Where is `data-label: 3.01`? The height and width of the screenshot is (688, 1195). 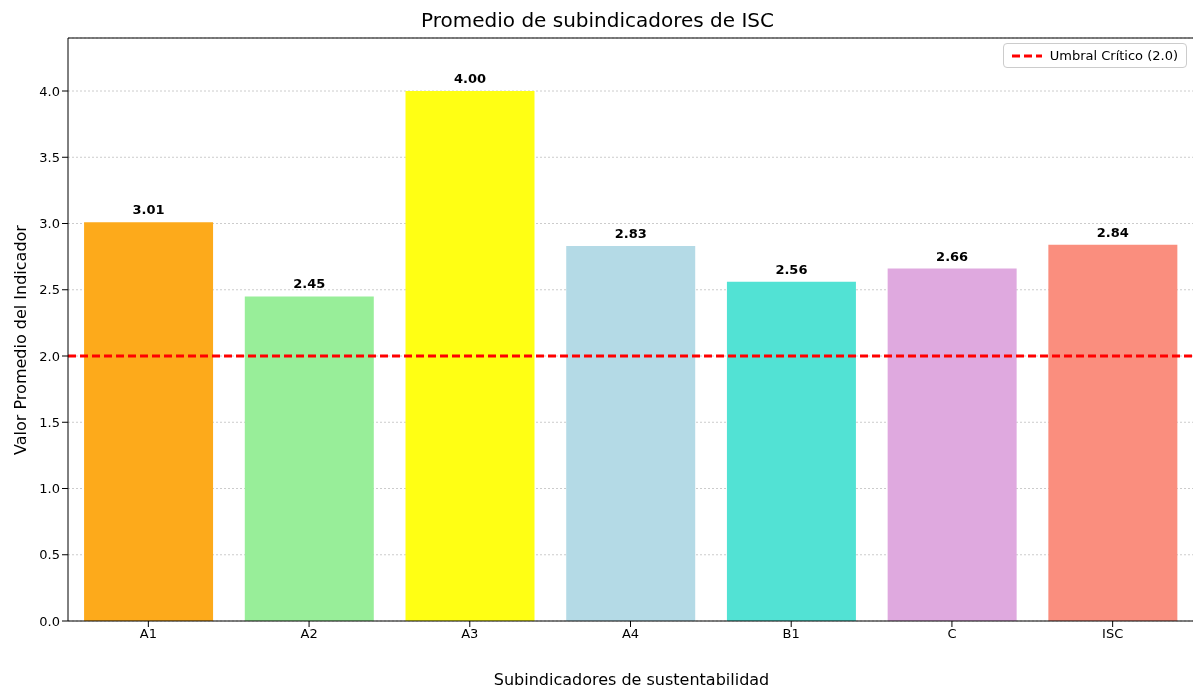 data-label: 3.01 is located at coordinates (148, 210).